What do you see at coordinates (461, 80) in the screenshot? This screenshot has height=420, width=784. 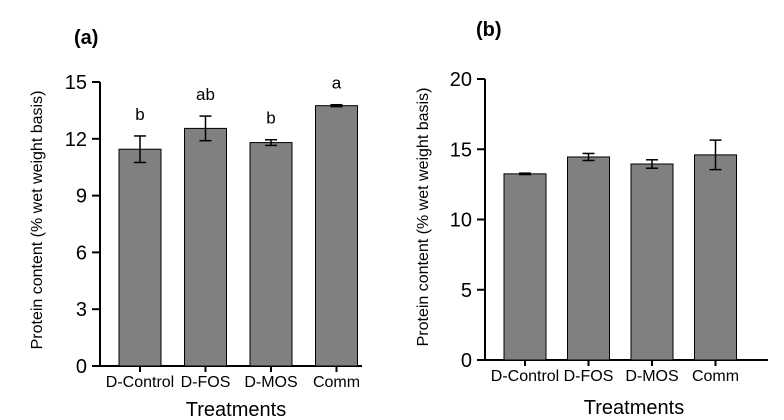 I see `panel-b-y-tick-label: 20` at bounding box center [461, 80].